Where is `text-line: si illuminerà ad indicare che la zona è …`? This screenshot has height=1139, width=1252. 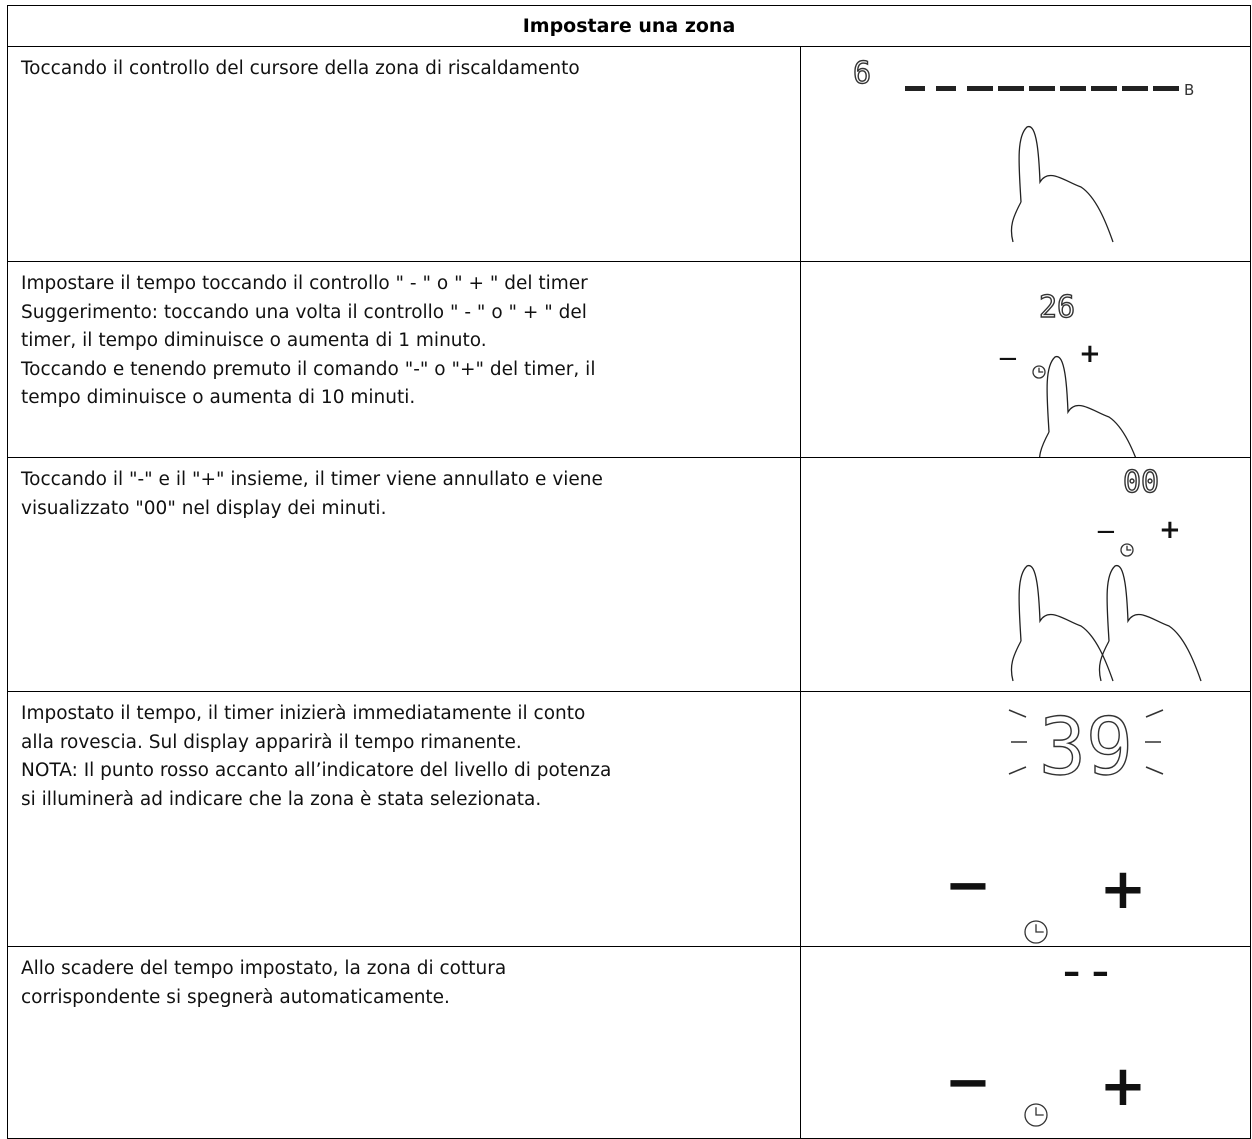
text-line: si illuminerà ad indicare che la zona è … is located at coordinates (281, 799).